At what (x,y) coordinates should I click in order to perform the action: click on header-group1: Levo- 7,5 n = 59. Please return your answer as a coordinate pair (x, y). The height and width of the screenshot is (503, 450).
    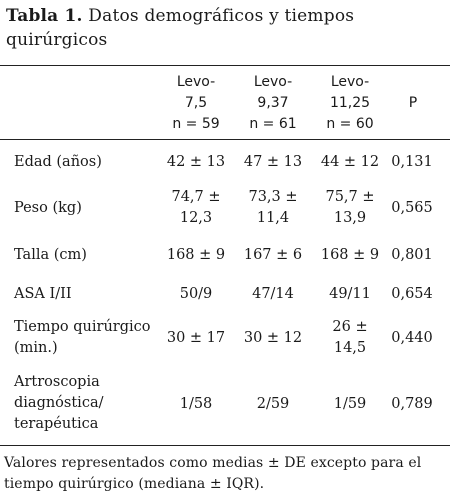
    Looking at the image, I should click on (196, 103).